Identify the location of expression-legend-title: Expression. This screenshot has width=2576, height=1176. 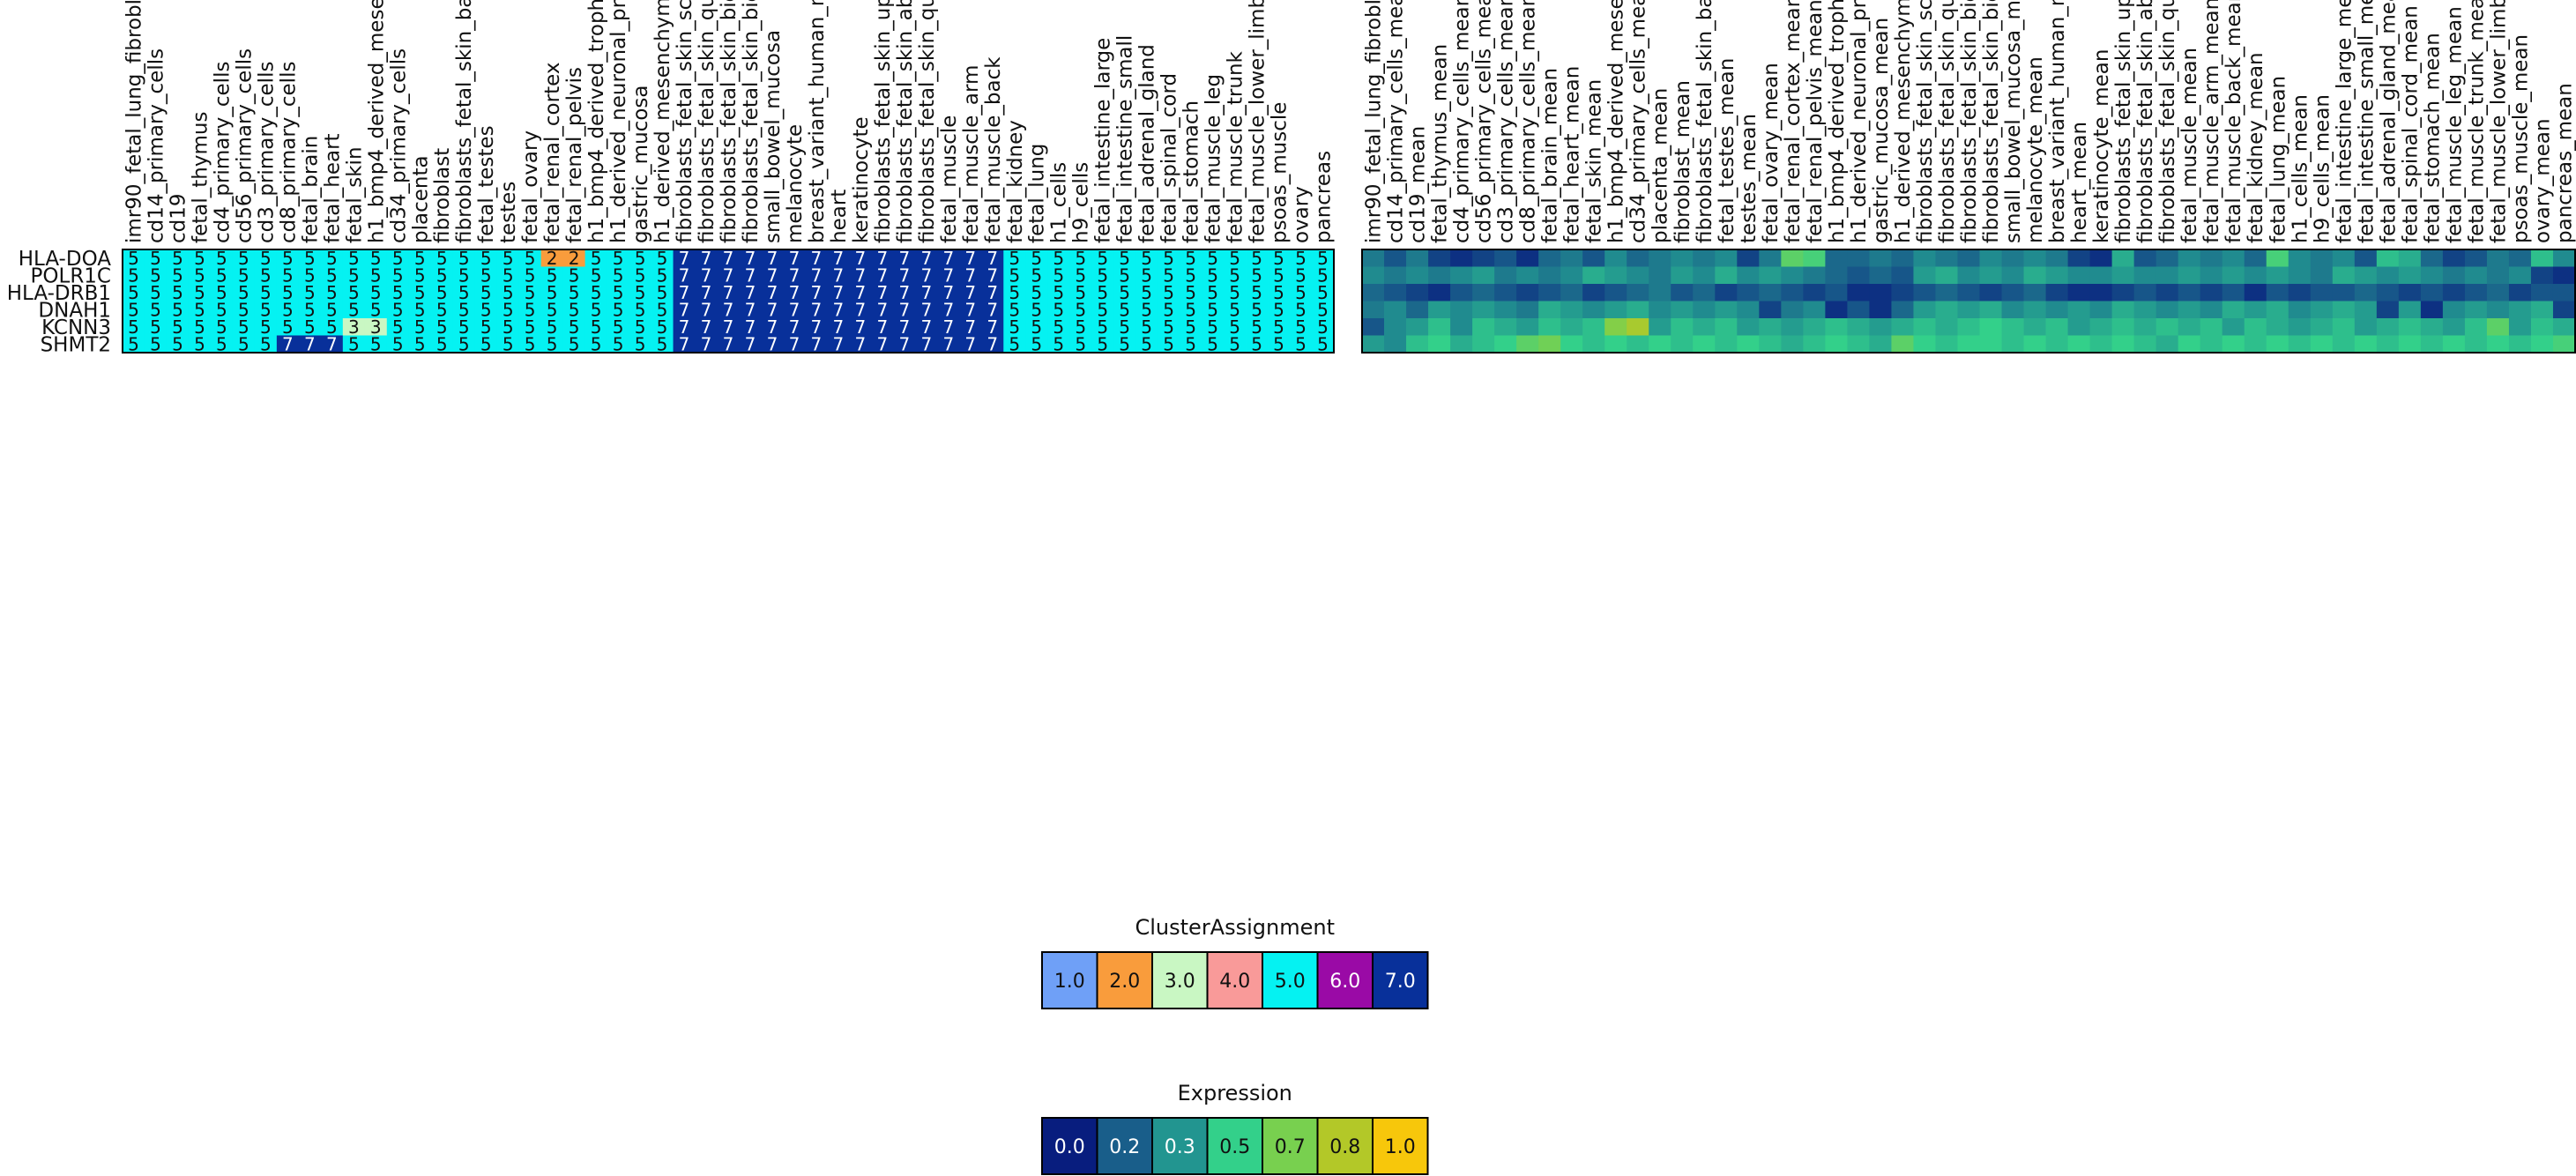
(1235, 1093).